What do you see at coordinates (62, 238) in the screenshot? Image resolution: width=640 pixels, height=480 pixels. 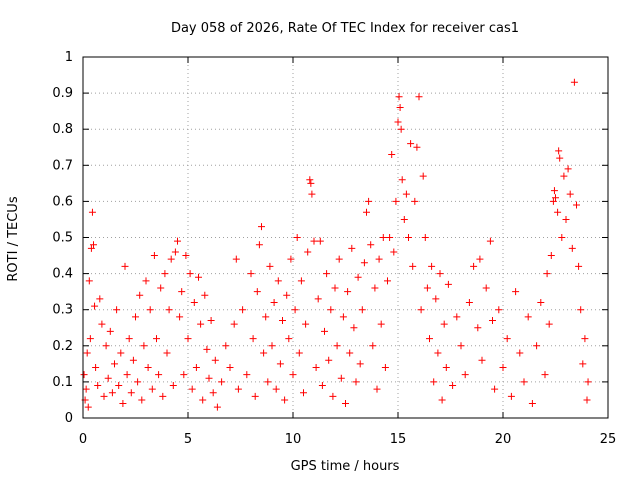 I see `y-tick-label: 0.5` at bounding box center [62, 238].